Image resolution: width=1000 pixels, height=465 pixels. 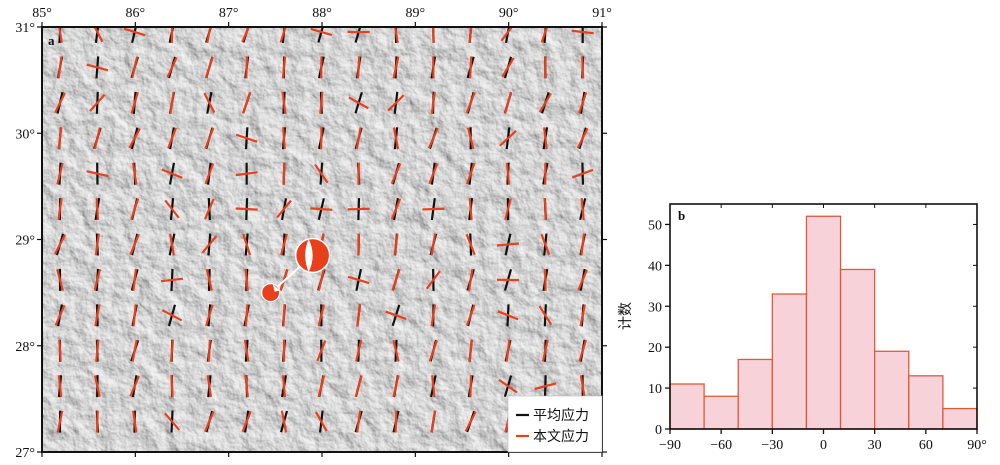 I want to click on latitude-label: 31°, so click(x=25, y=28).